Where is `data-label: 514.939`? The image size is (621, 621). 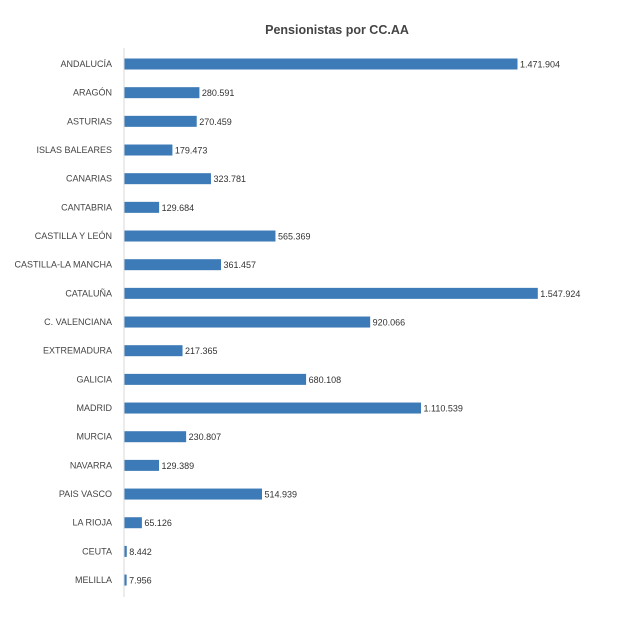
data-label: 514.939 is located at coordinates (280, 495).